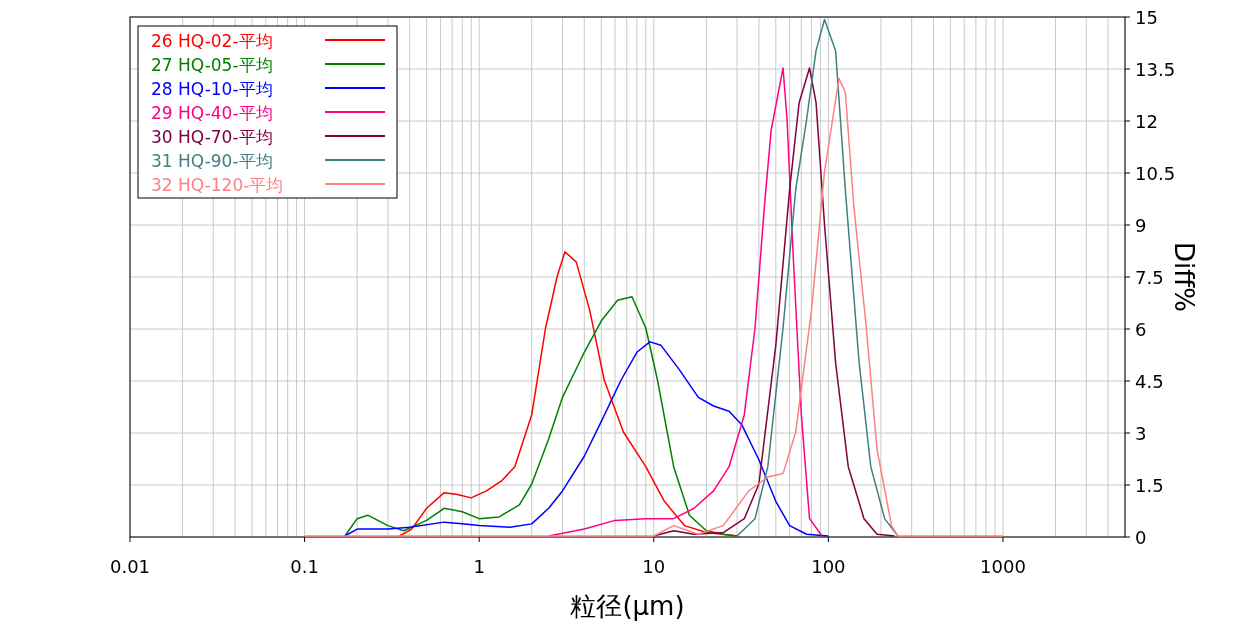 This screenshot has width=1240, height=640. I want to click on x-tick-label: 0.01, so click(130, 566).